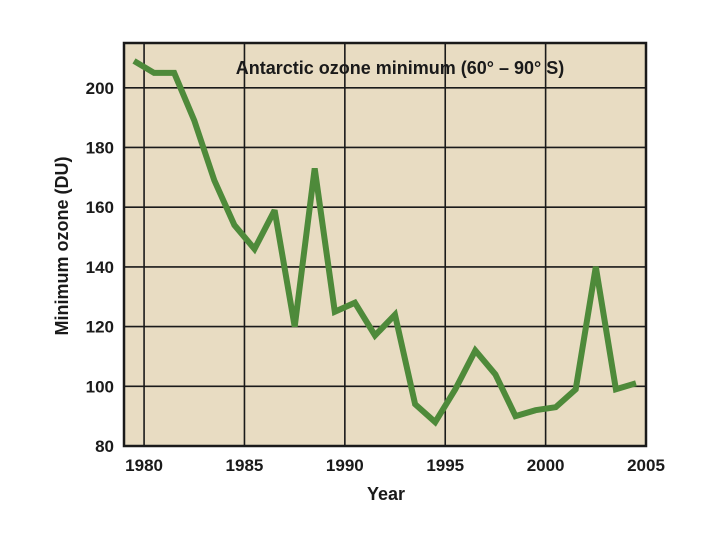 Image resolution: width=720 pixels, height=540 pixels. I want to click on x-tick-label-1985: 1985, so click(245, 465).